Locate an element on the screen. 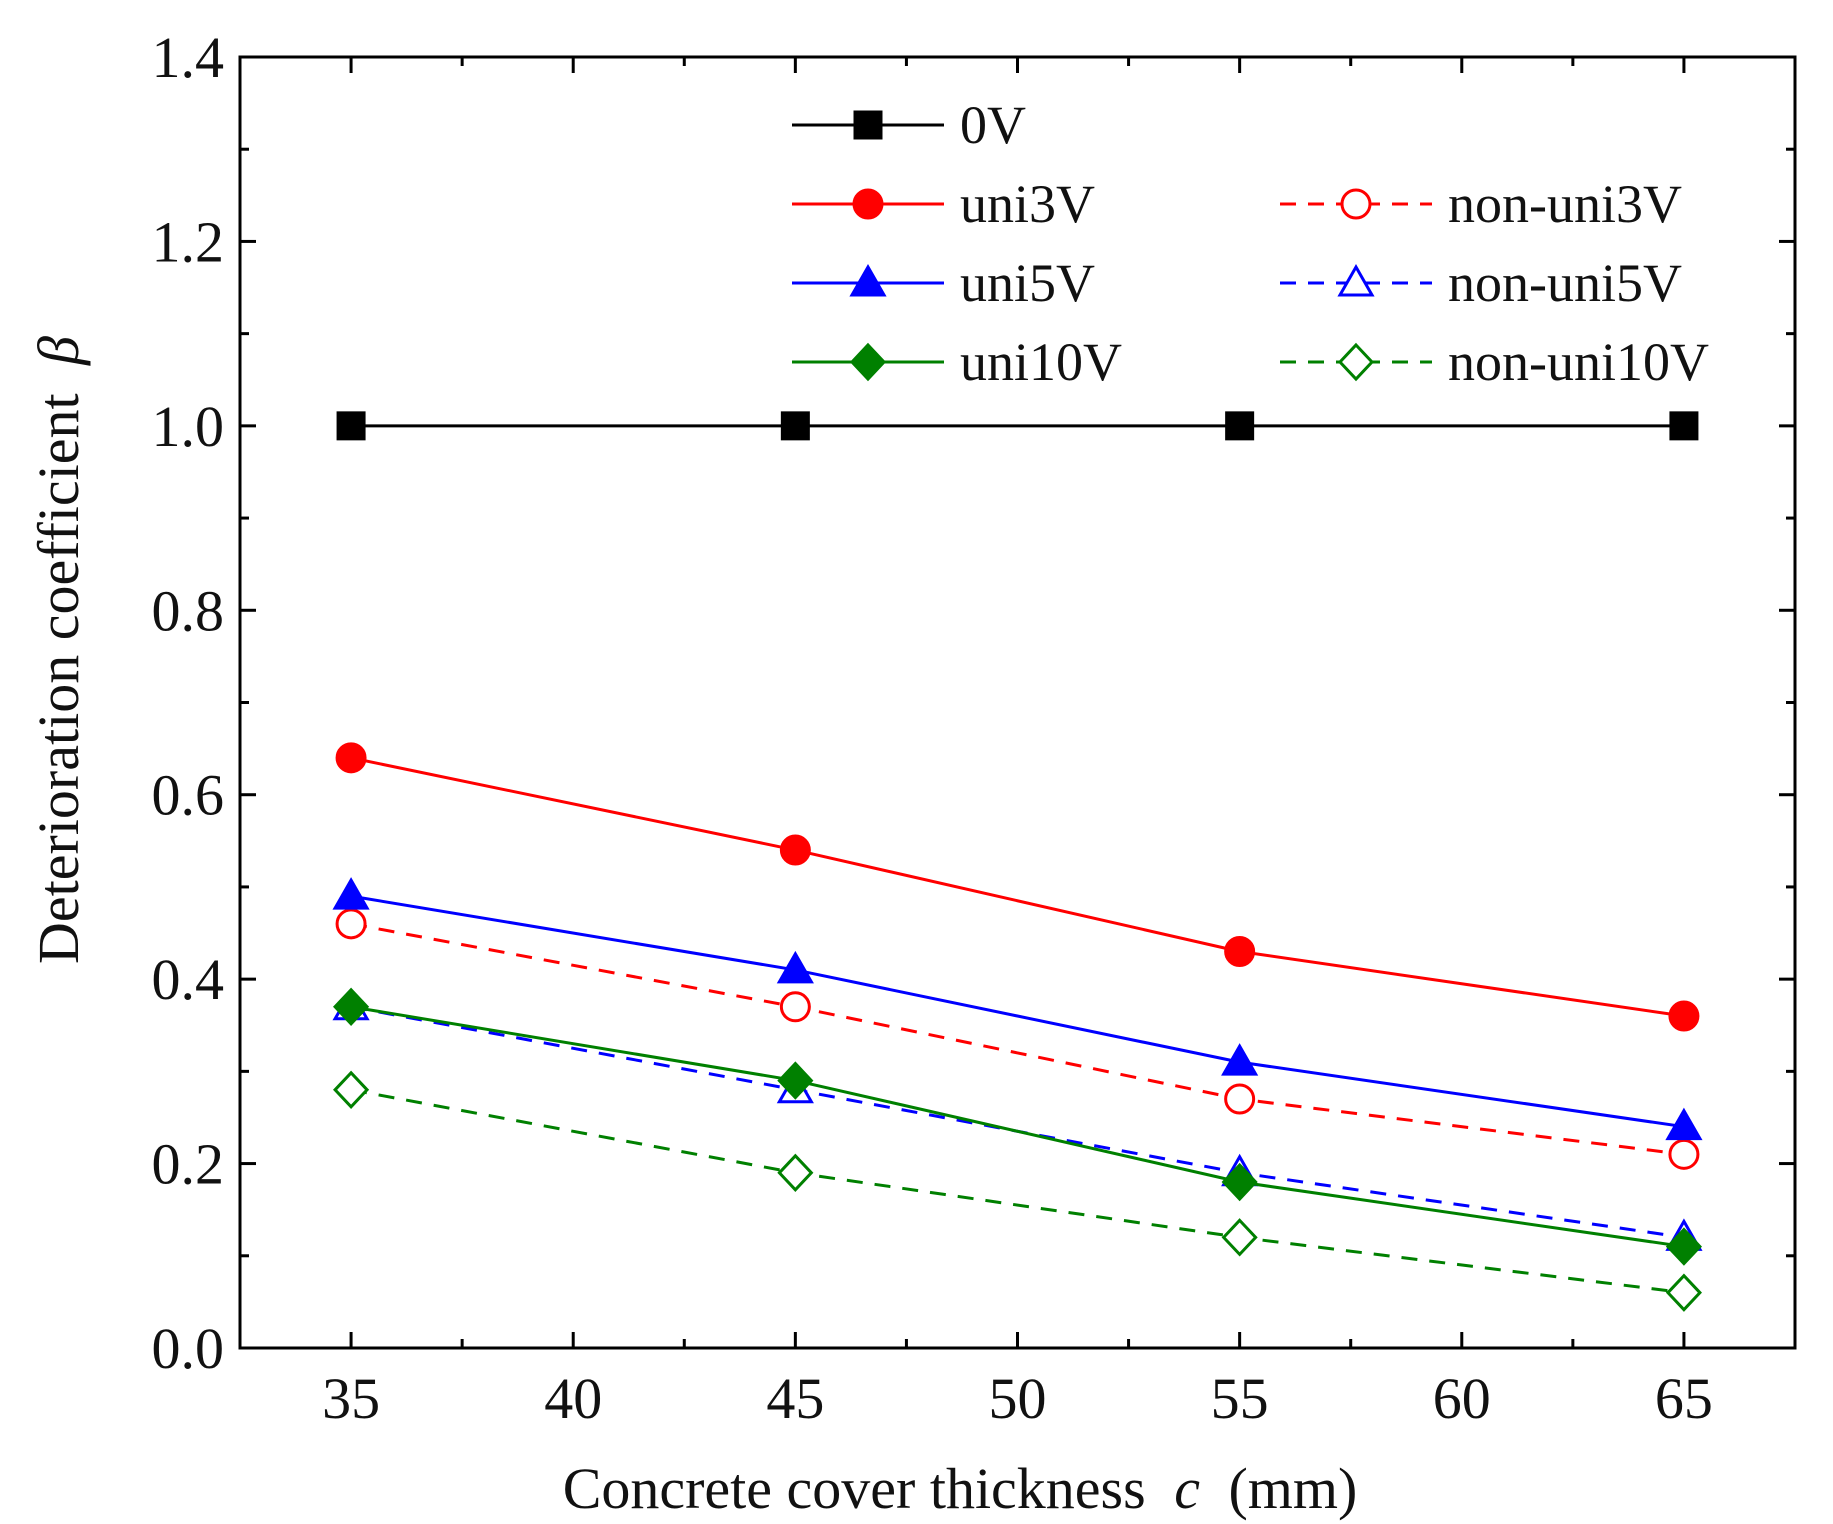 The height and width of the screenshot is (1524, 1833). series-0V is located at coordinates (1017, 426).